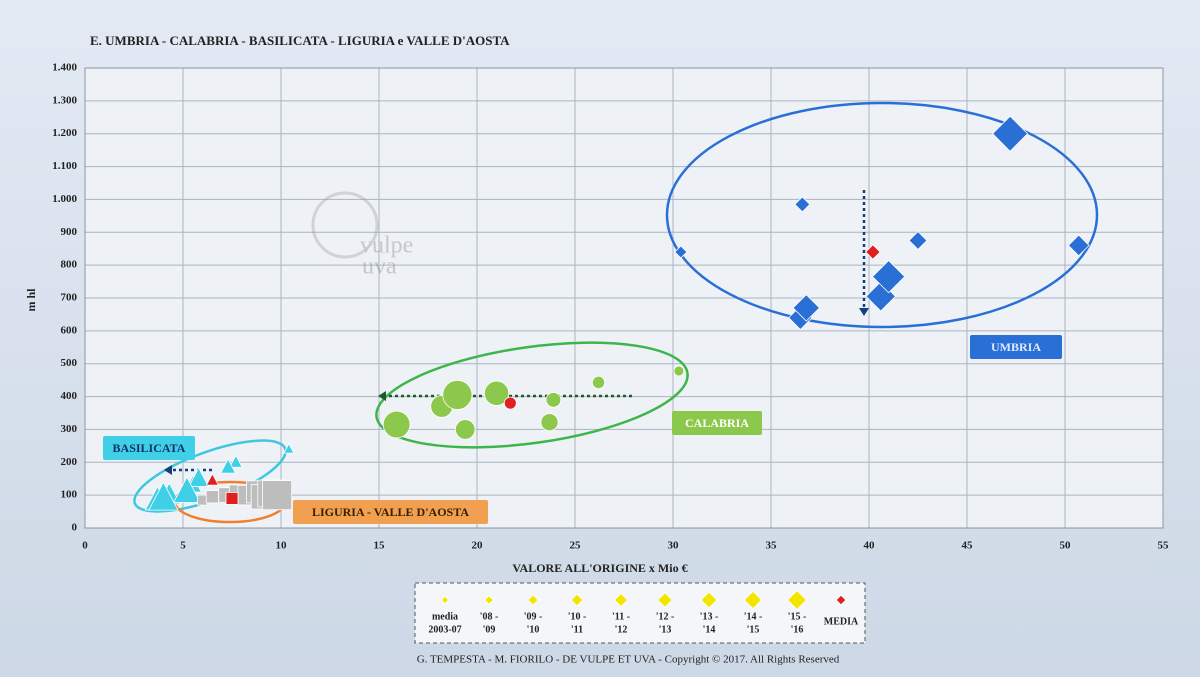 This screenshot has height=682, width=1200. What do you see at coordinates (640, 613) in the screenshot?
I see `legend-box` at bounding box center [640, 613].